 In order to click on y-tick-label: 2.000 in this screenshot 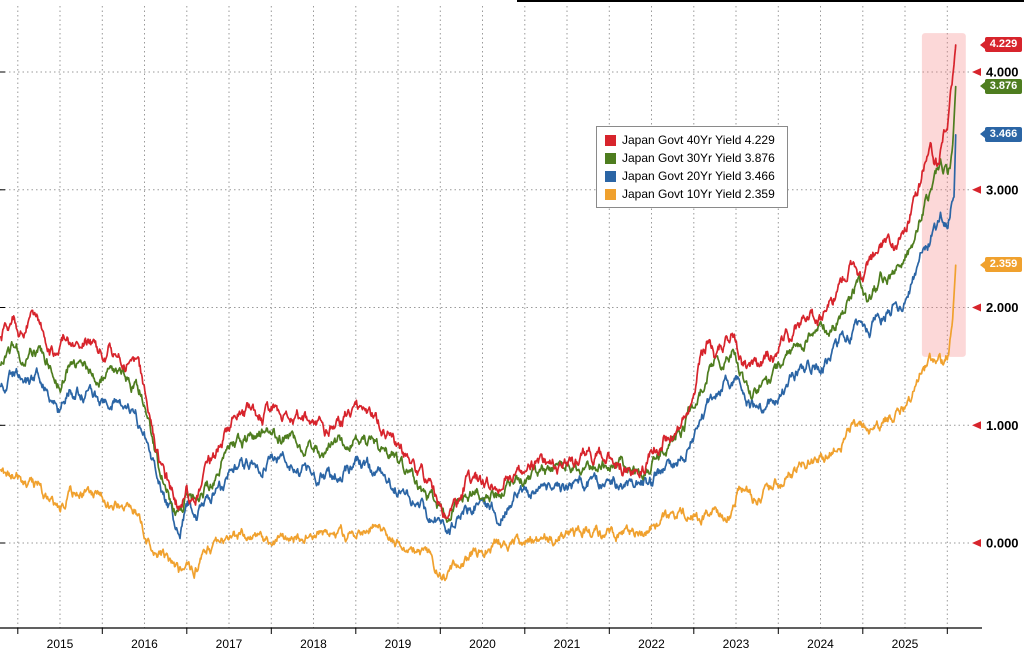, I will do `click(1002, 307)`.